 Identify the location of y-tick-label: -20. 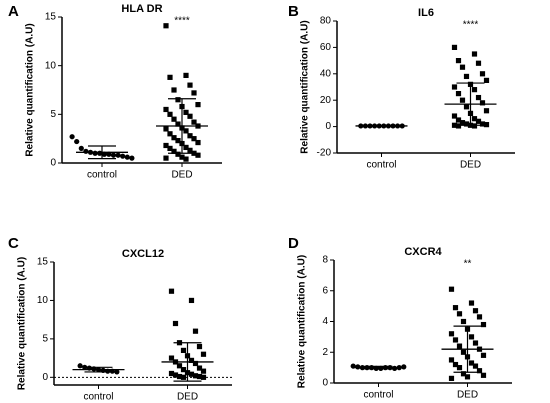
(324, 153).